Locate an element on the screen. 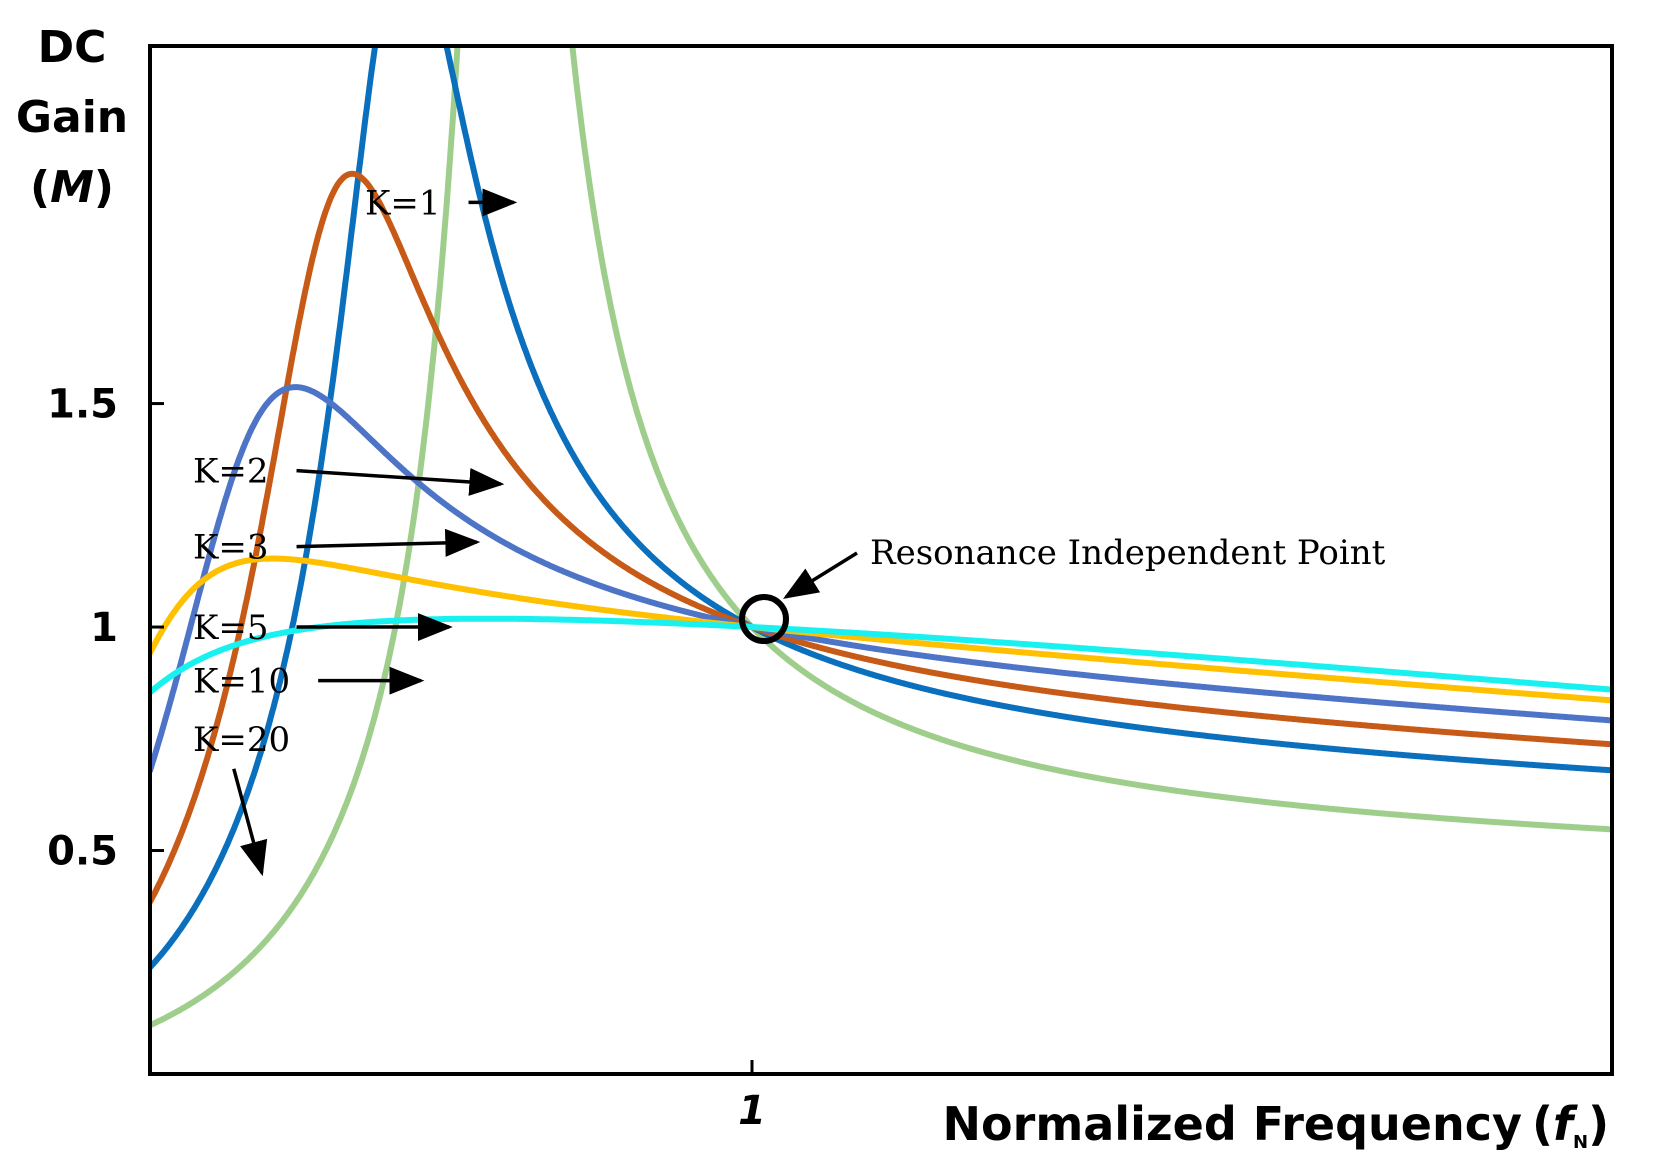 Image resolution: width=1654 pixels, height=1174 pixels. label-k-5: K=5 is located at coordinates (231, 628).